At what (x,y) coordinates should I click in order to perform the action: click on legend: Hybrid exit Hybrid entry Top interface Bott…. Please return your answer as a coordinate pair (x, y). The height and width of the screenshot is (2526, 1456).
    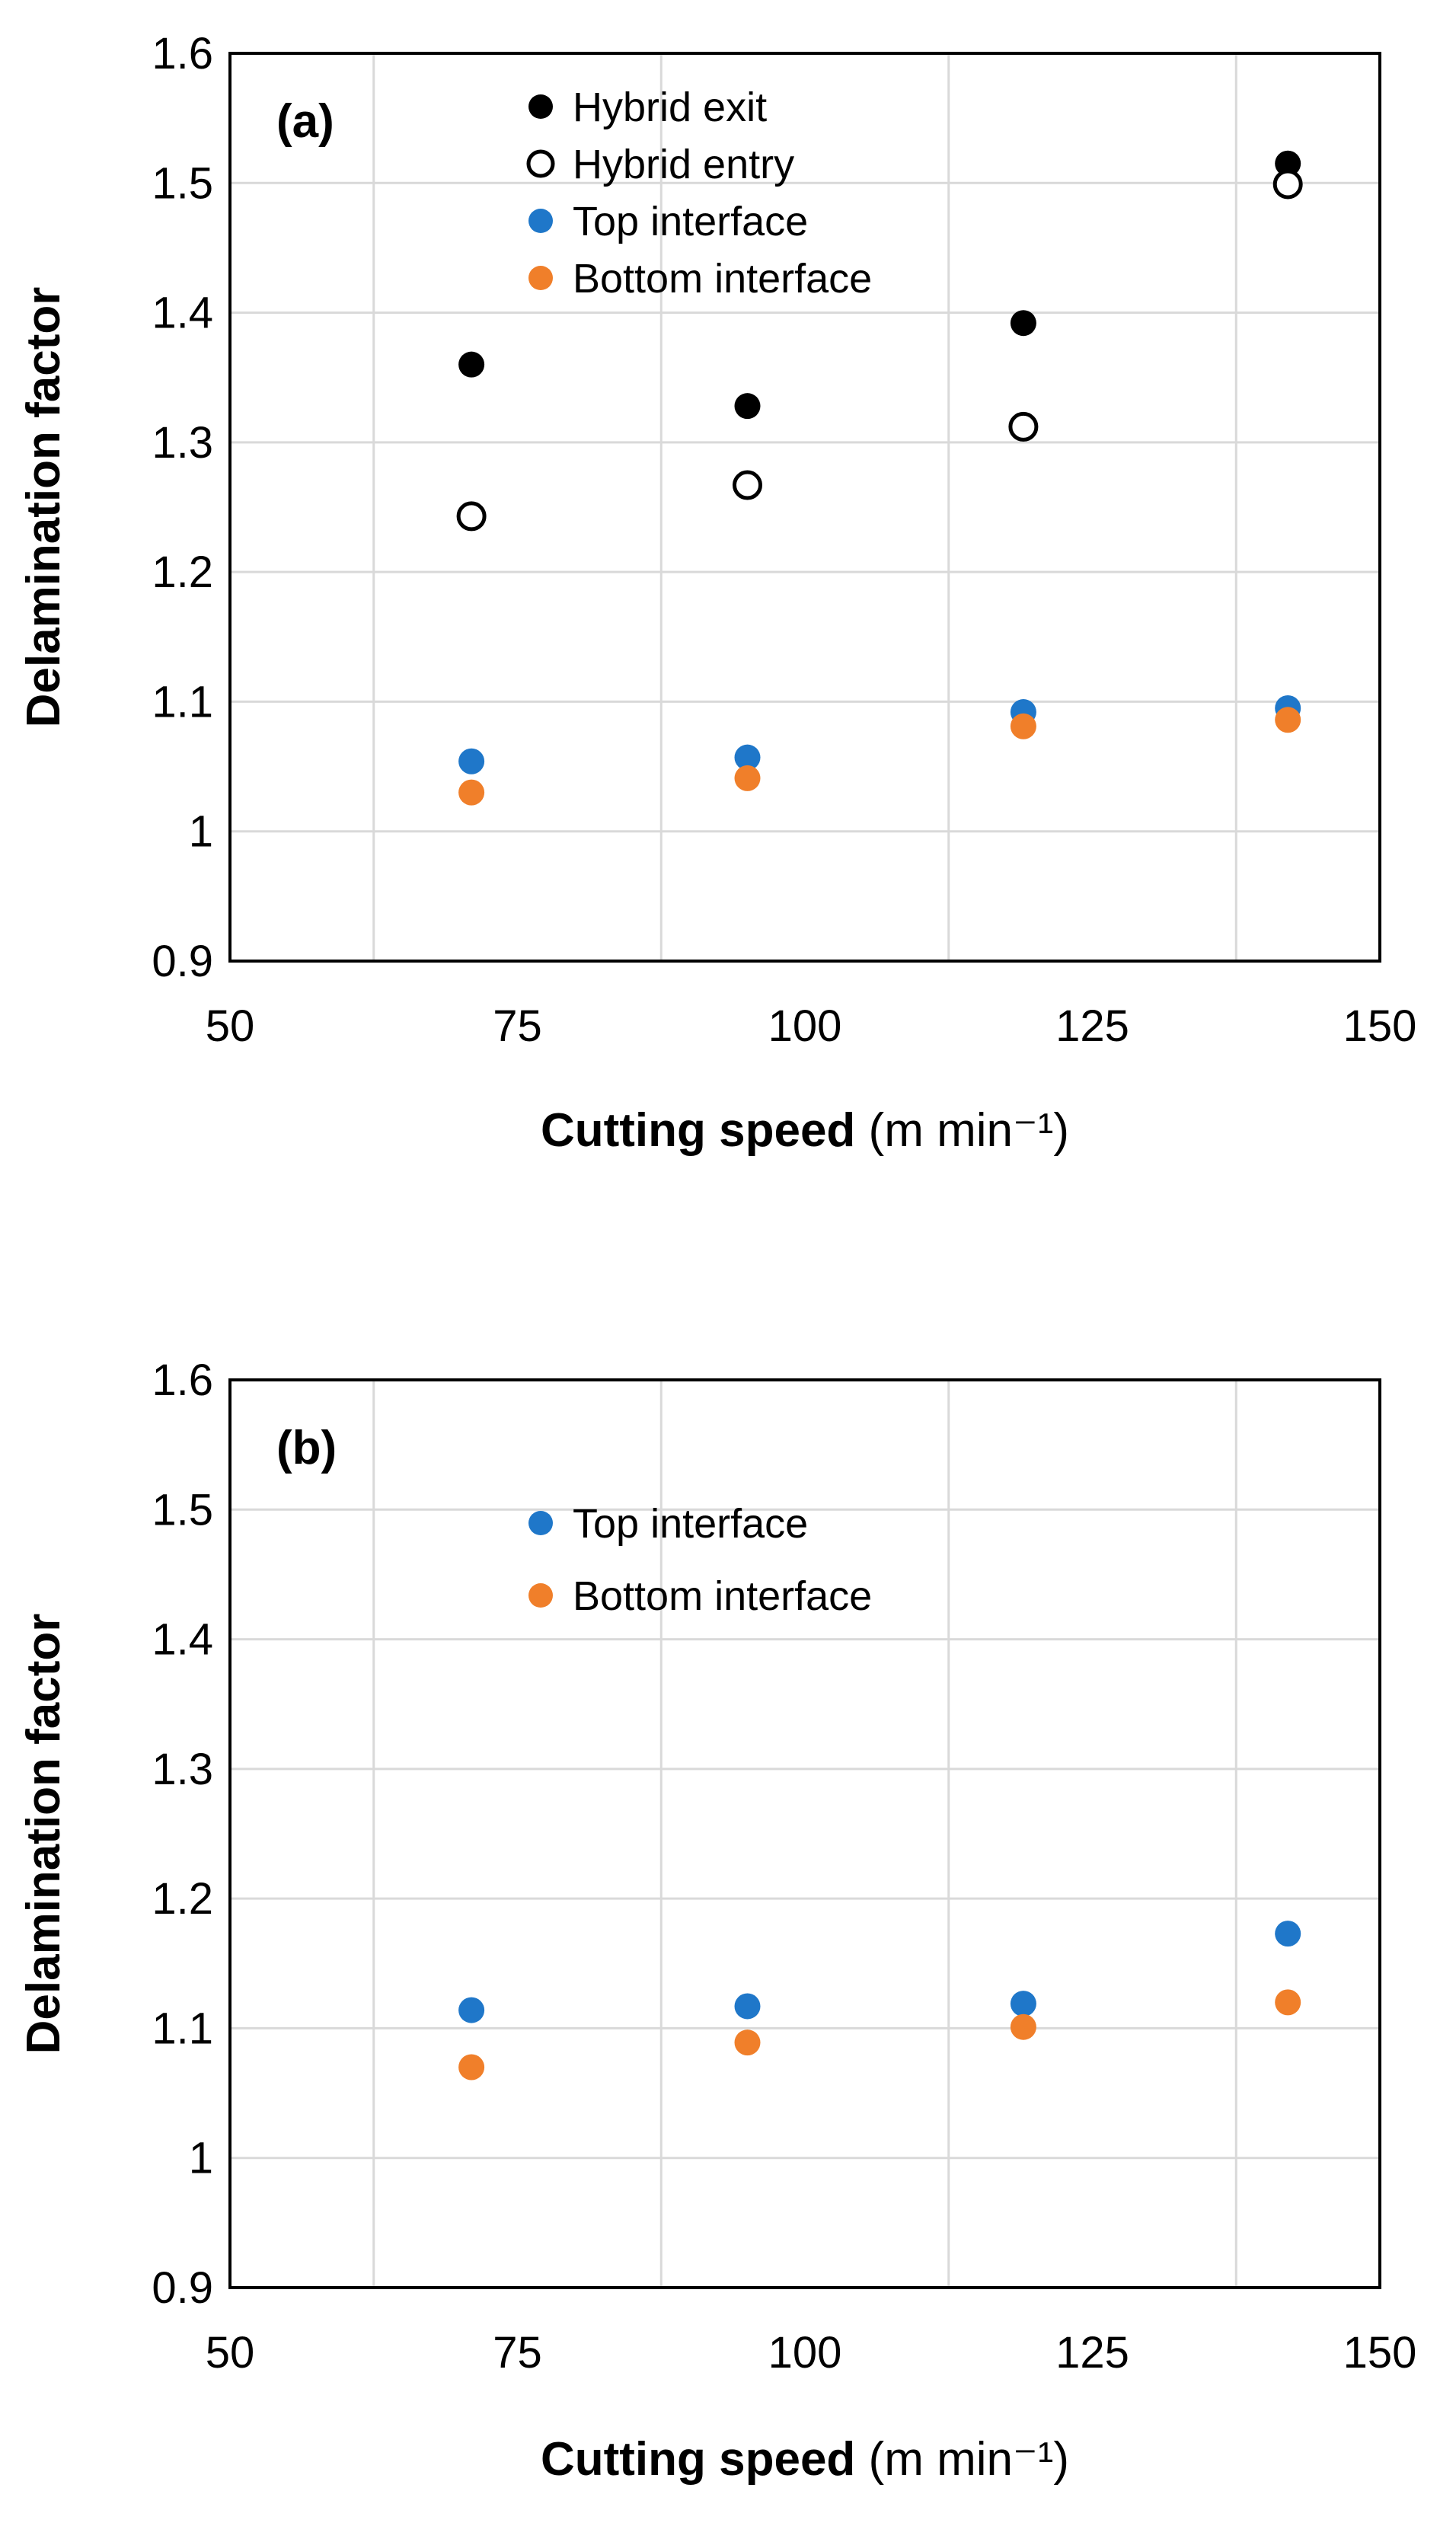
    Looking at the image, I should click on (699, 193).